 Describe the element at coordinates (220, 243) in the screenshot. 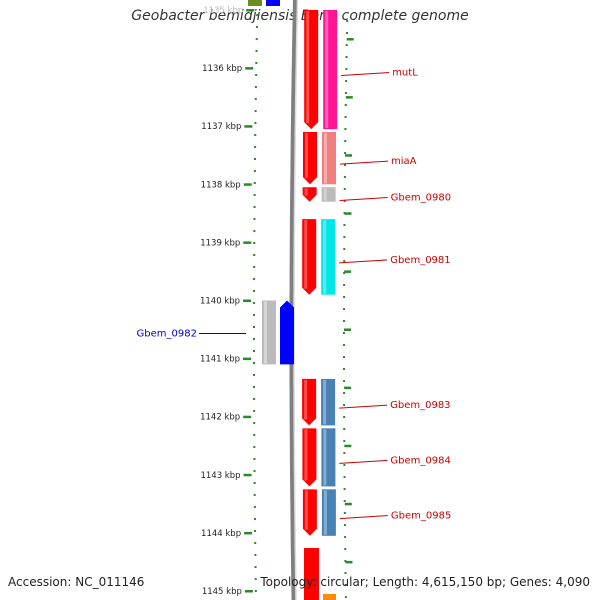

I see `ruler-tick-label: 1139 kbp` at that location.